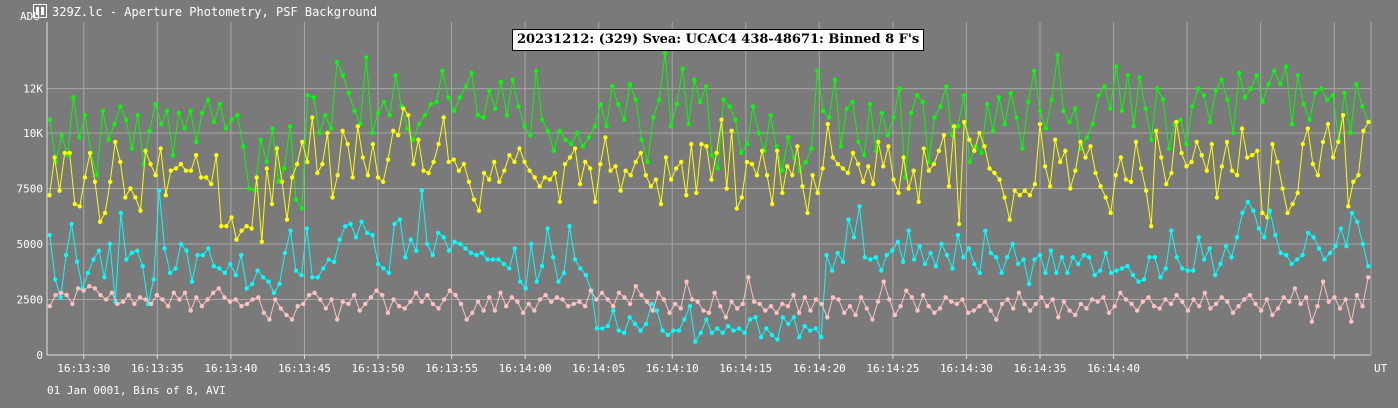 Image resolution: width=1398 pixels, height=408 pixels. What do you see at coordinates (30, 244) in the screenshot?
I see `y-tick-label: 5000` at bounding box center [30, 244].